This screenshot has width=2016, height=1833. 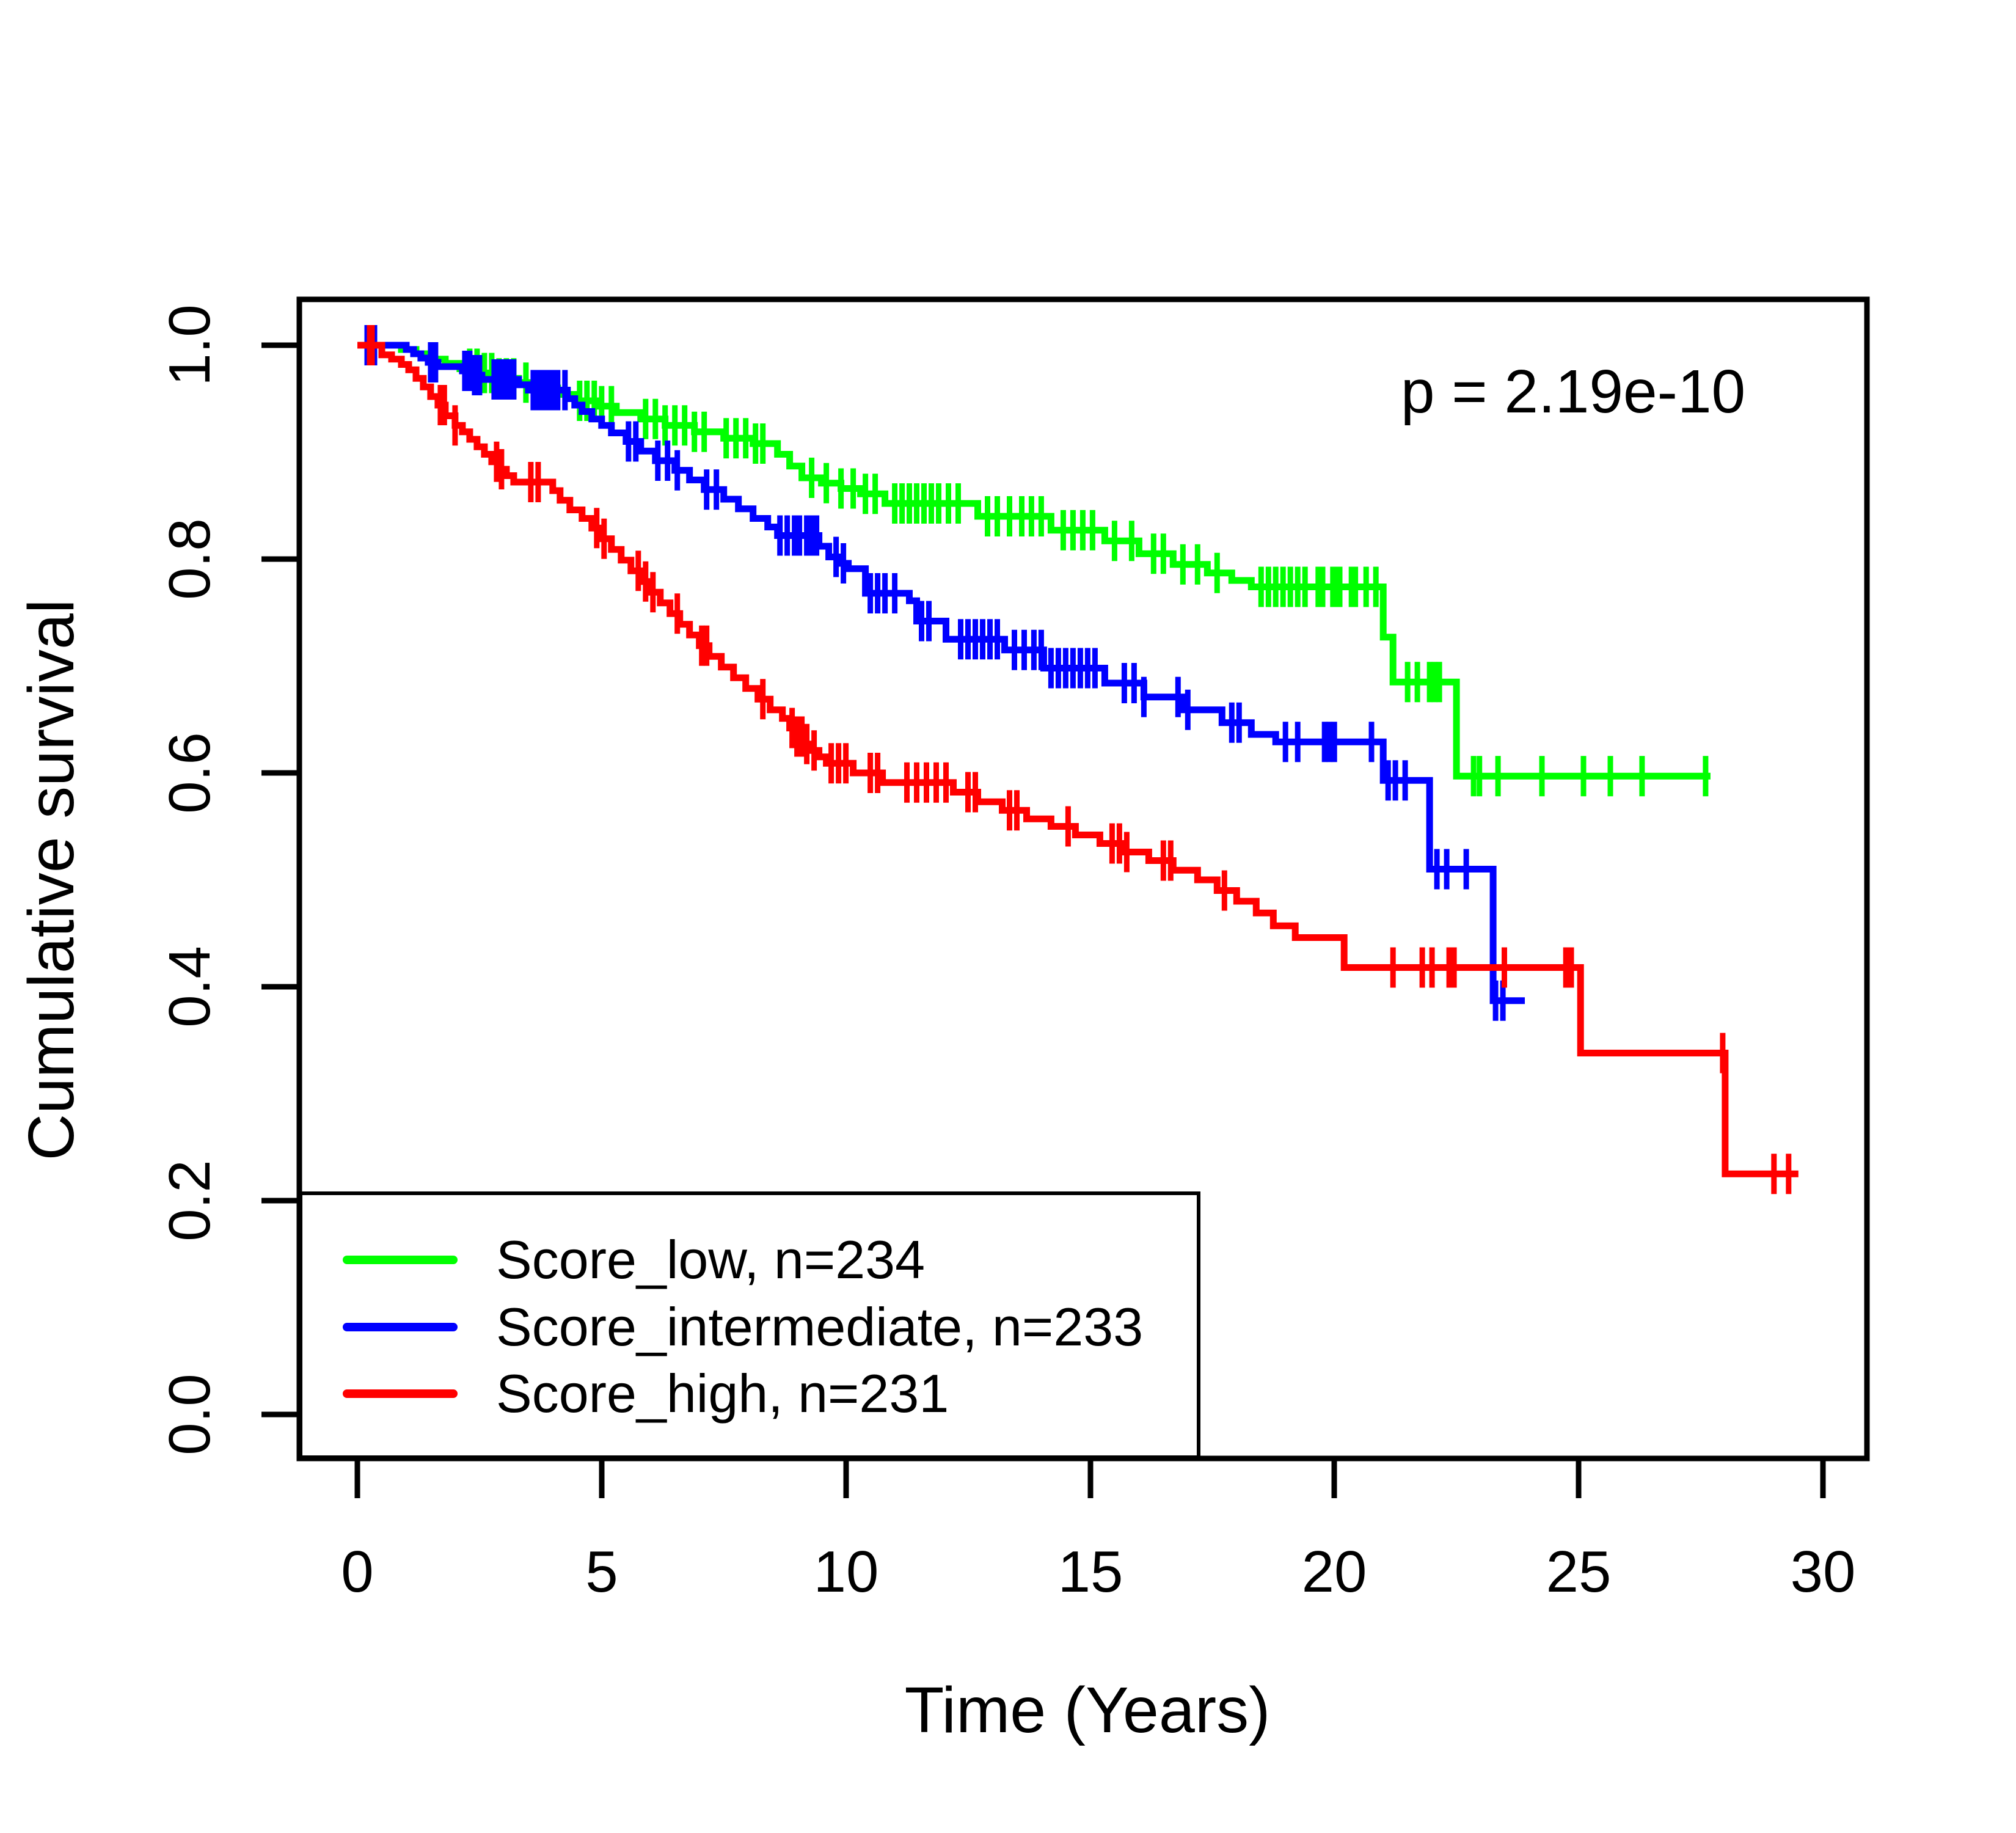 I want to click on x-axis-tick-labels: 0 5 10 15 20 25 30, so click(x=1098, y=1571).